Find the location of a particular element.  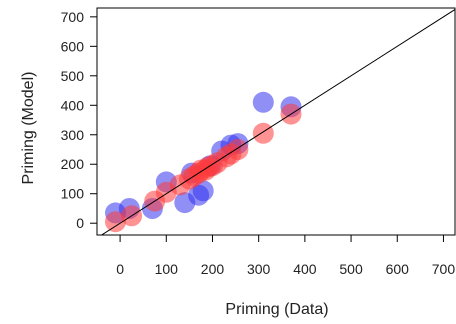

x-tick-label: 600 is located at coordinates (398, 269).